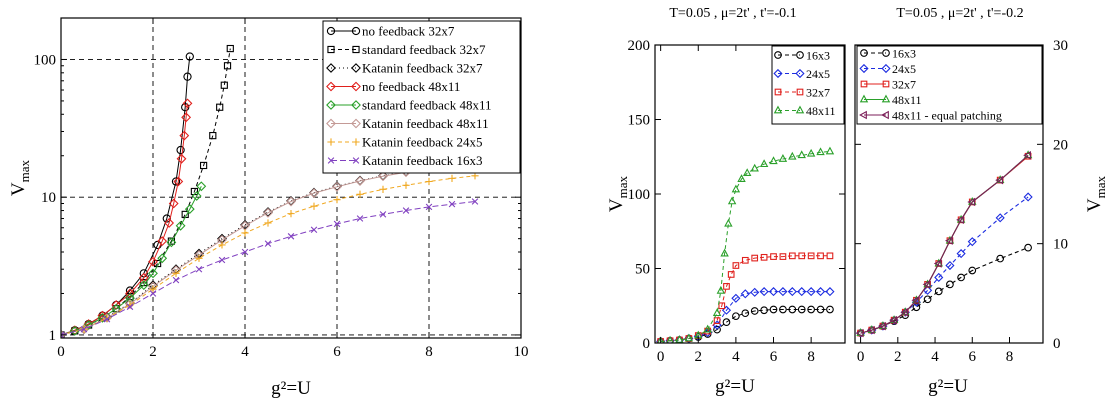 This screenshot has width=1111, height=400. Describe the element at coordinates (405, 160) in the screenshot. I see `legend-item-katanin-feedback-16x3: Katanin feedback 16x3` at that location.